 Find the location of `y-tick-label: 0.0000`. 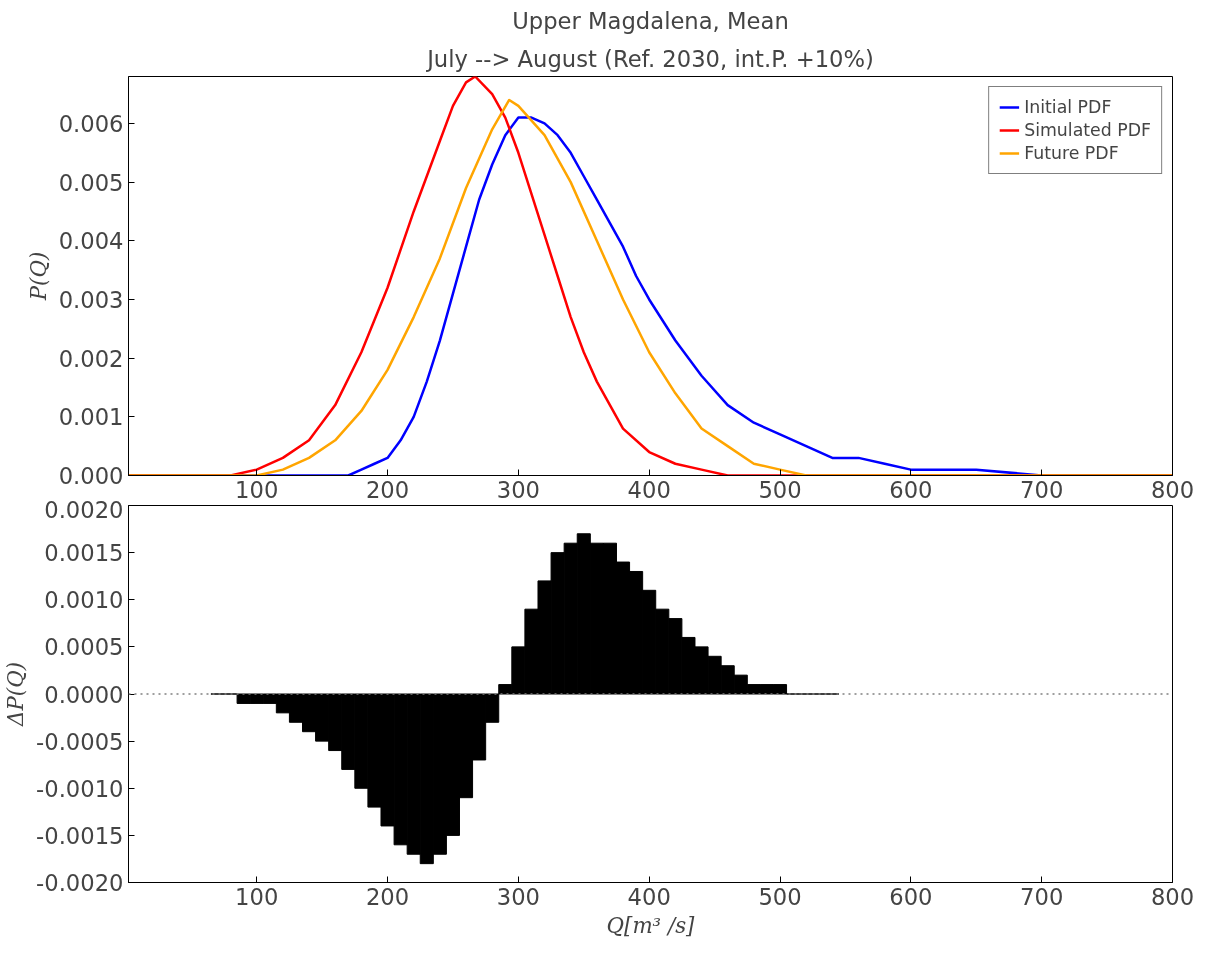

y-tick-label: 0.0000 is located at coordinates (84, 694).